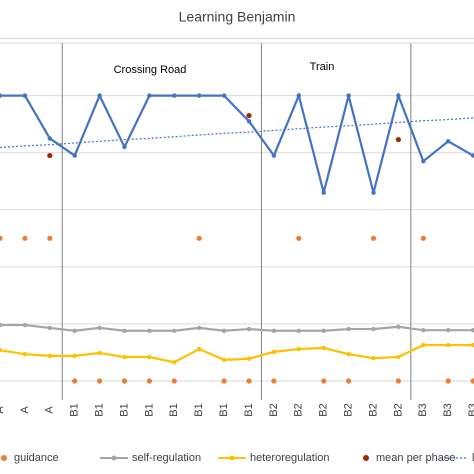 The image size is (474, 474). Describe the element at coordinates (416, 458) in the screenshot. I see `legend-label: mean per phase` at that location.